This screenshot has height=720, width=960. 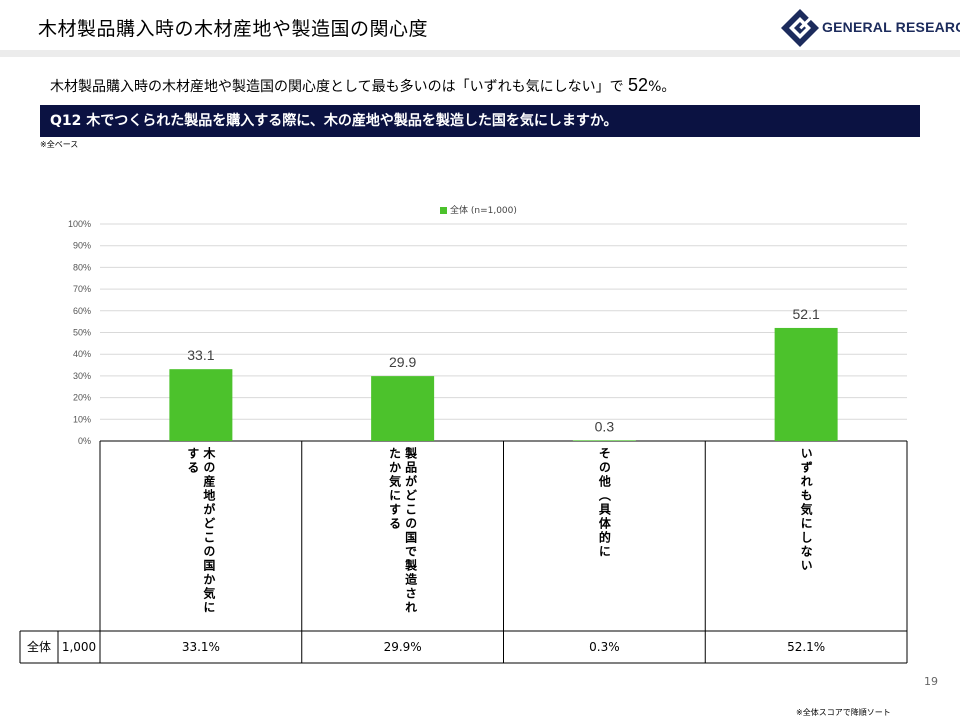 What do you see at coordinates (82, 419) in the screenshot?
I see `y-tick-label: 10%` at bounding box center [82, 419].